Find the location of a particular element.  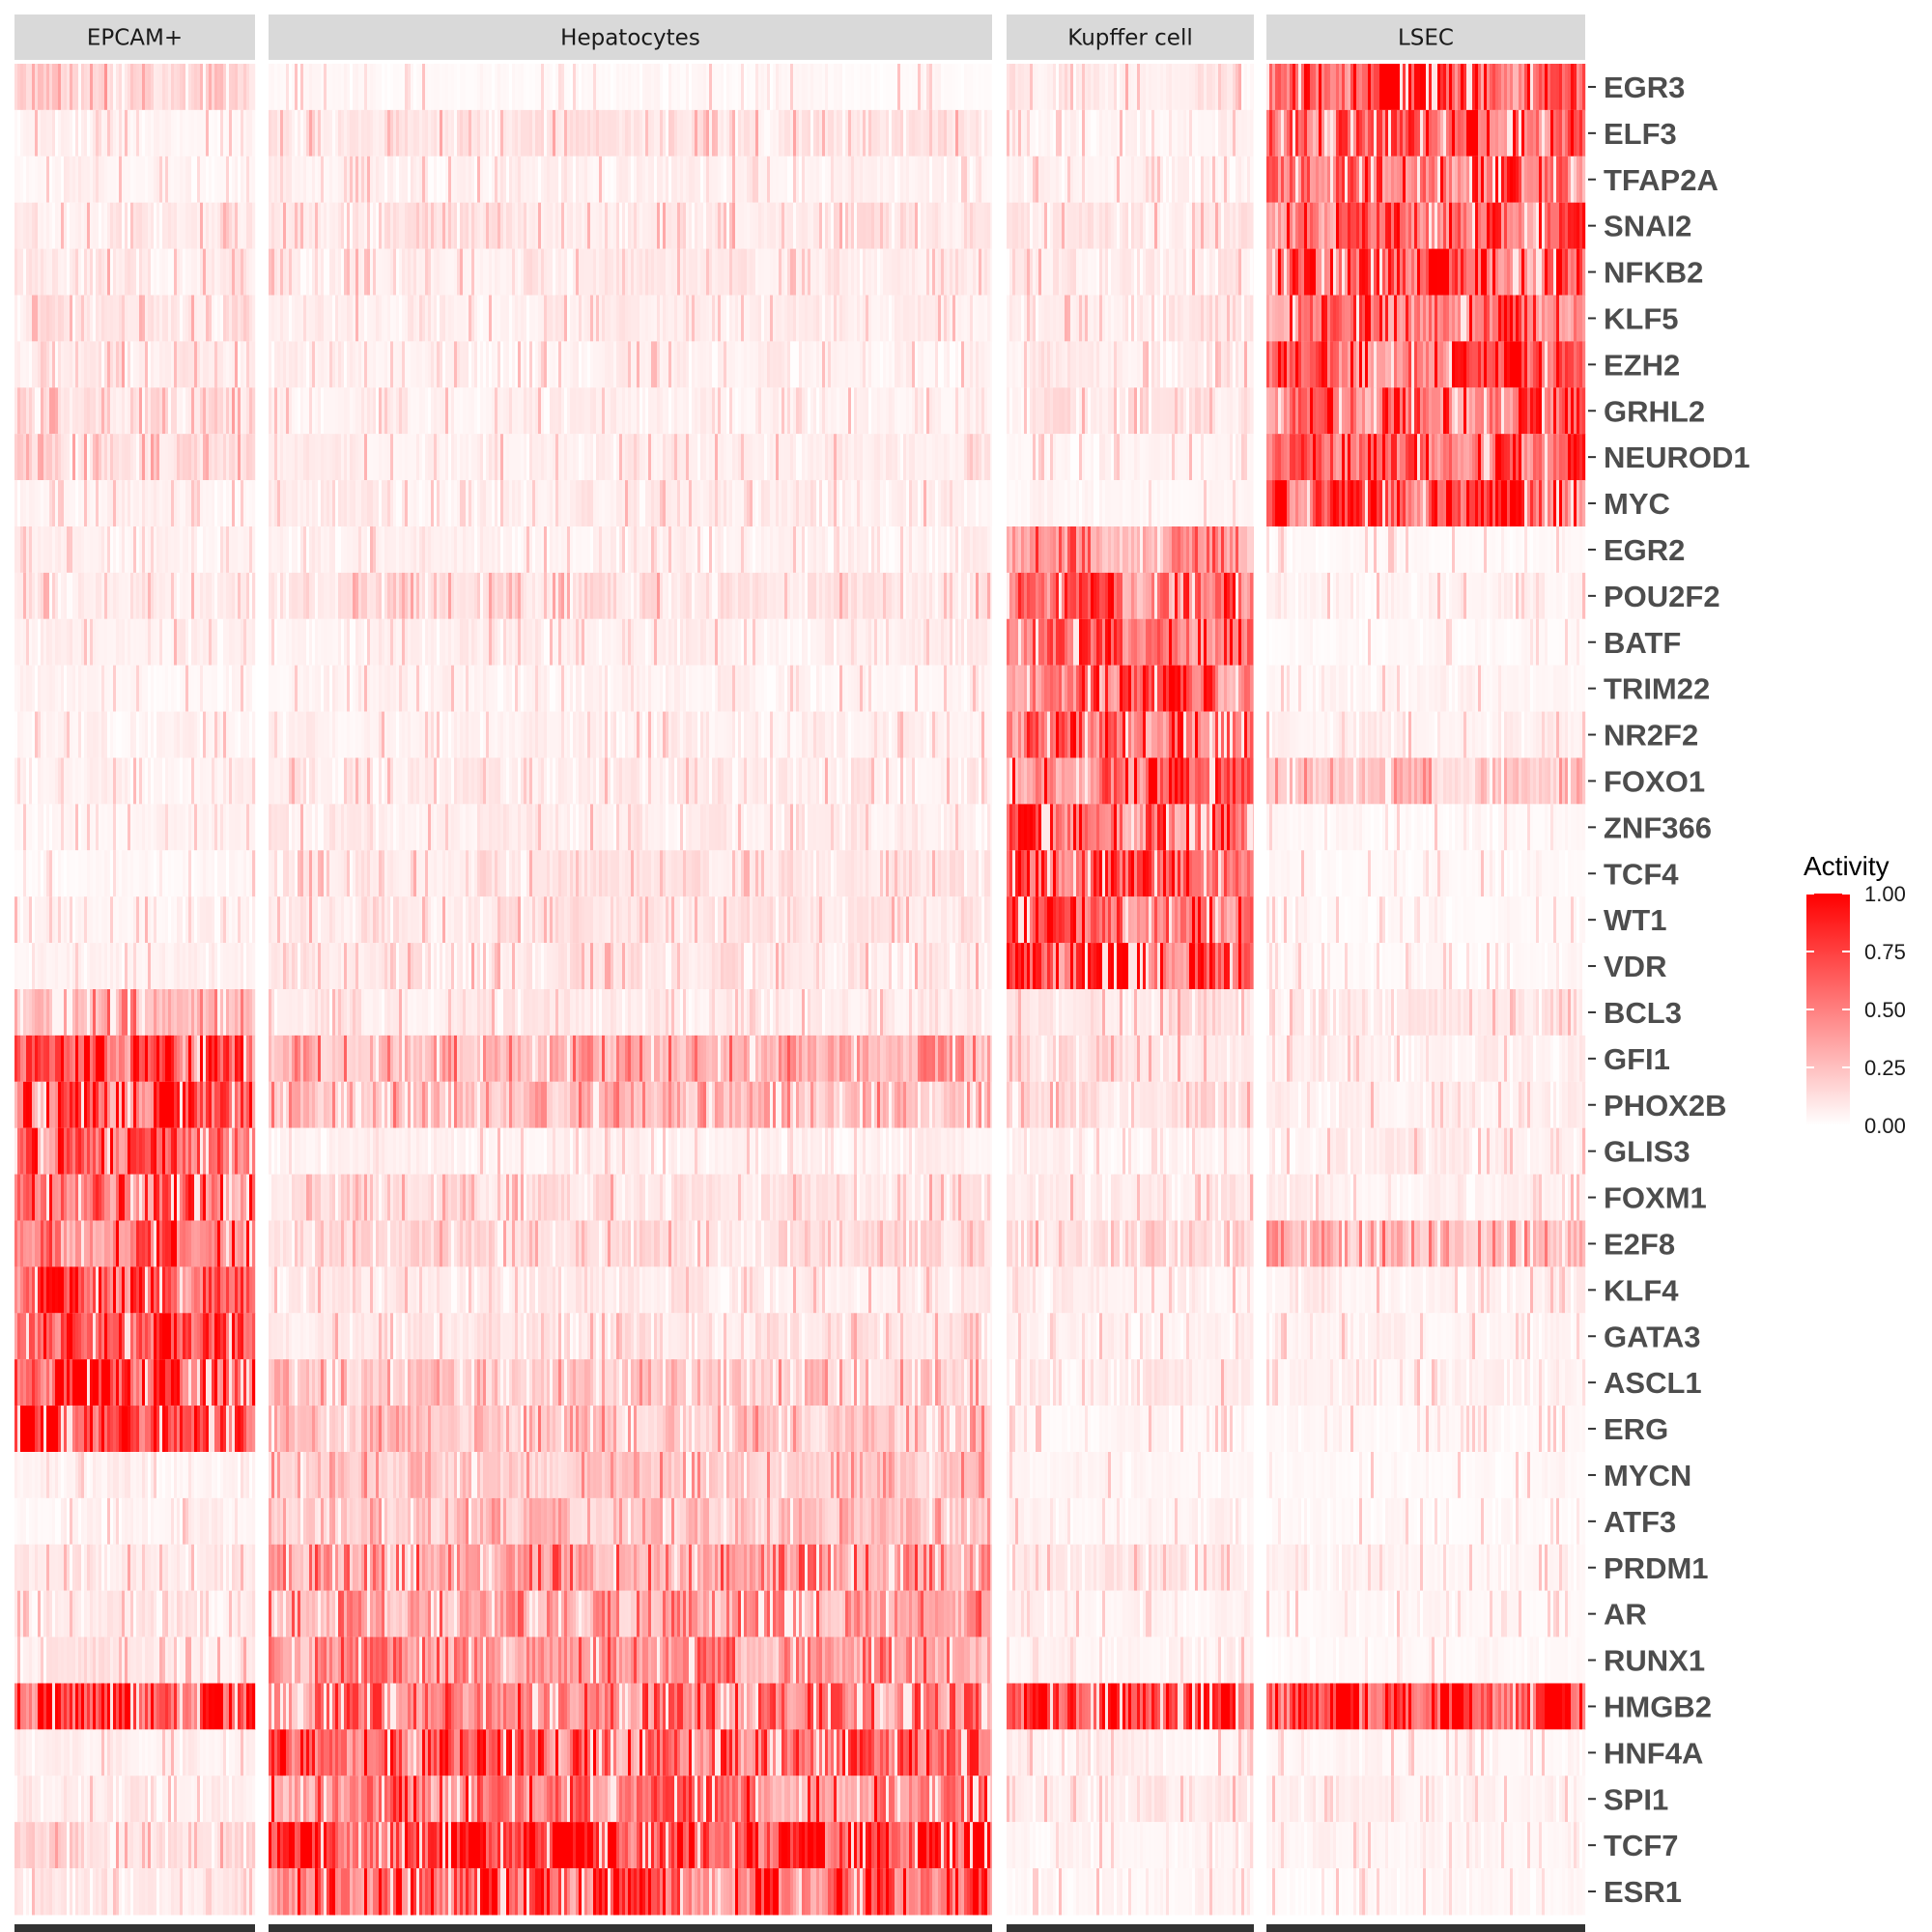

heatmap-row-TCF4 is located at coordinates (135, 873).